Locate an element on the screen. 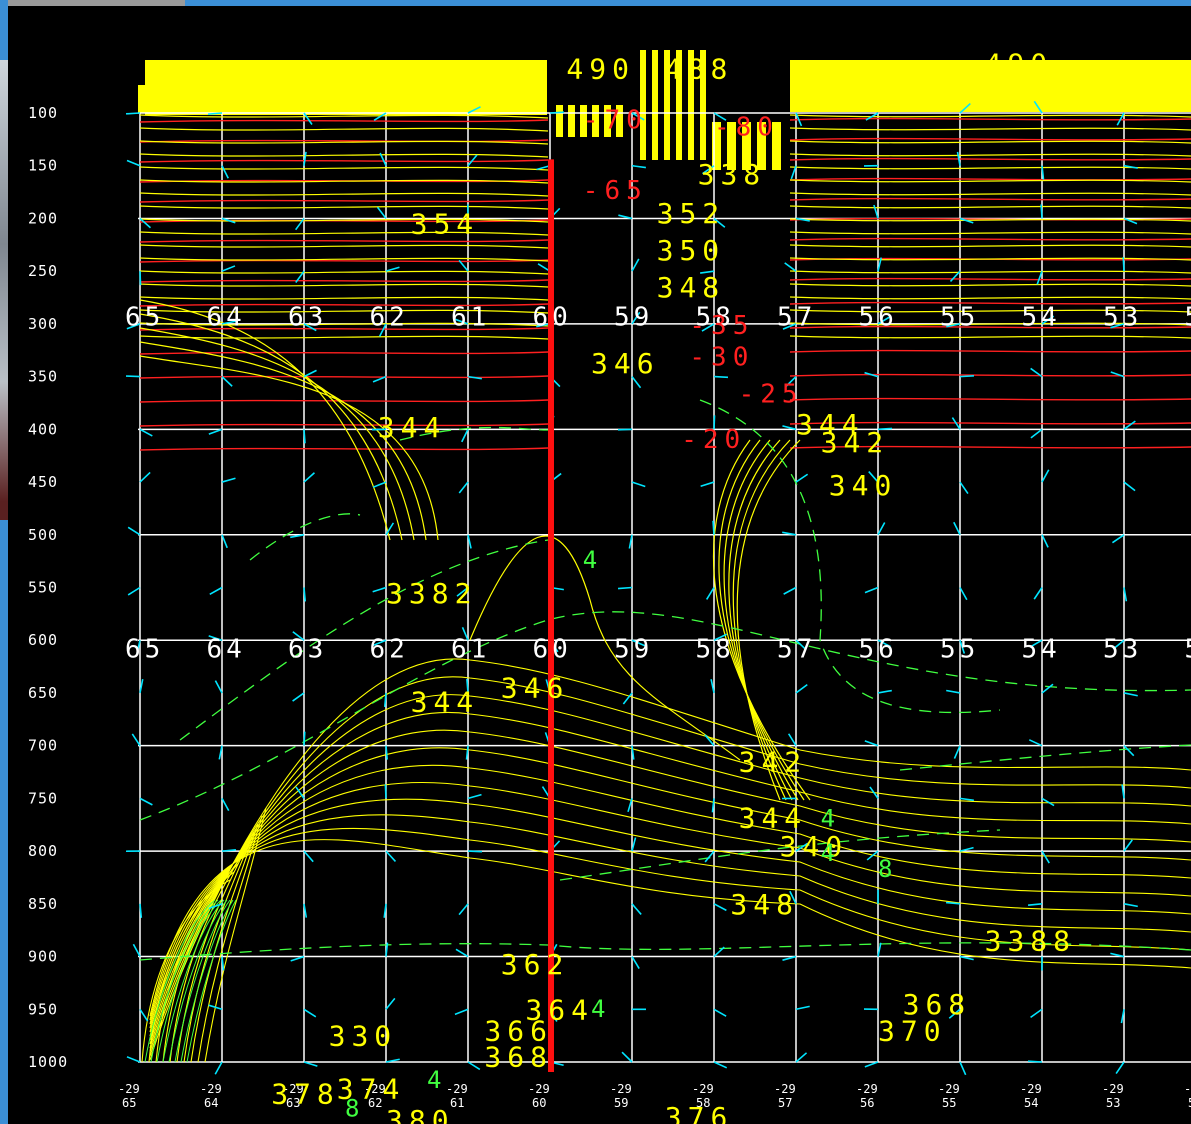 The height and width of the screenshot is (1124, 1191). window-corner-patch is located at coordinates (92, 3).